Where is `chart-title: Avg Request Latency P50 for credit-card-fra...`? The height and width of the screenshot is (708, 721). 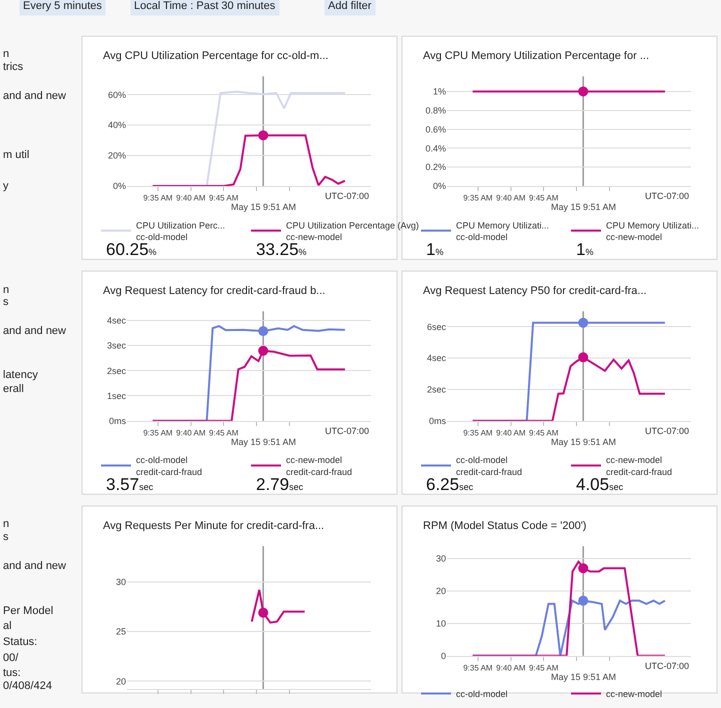 chart-title: Avg Request Latency P50 for credit-card-fra... is located at coordinates (535, 291).